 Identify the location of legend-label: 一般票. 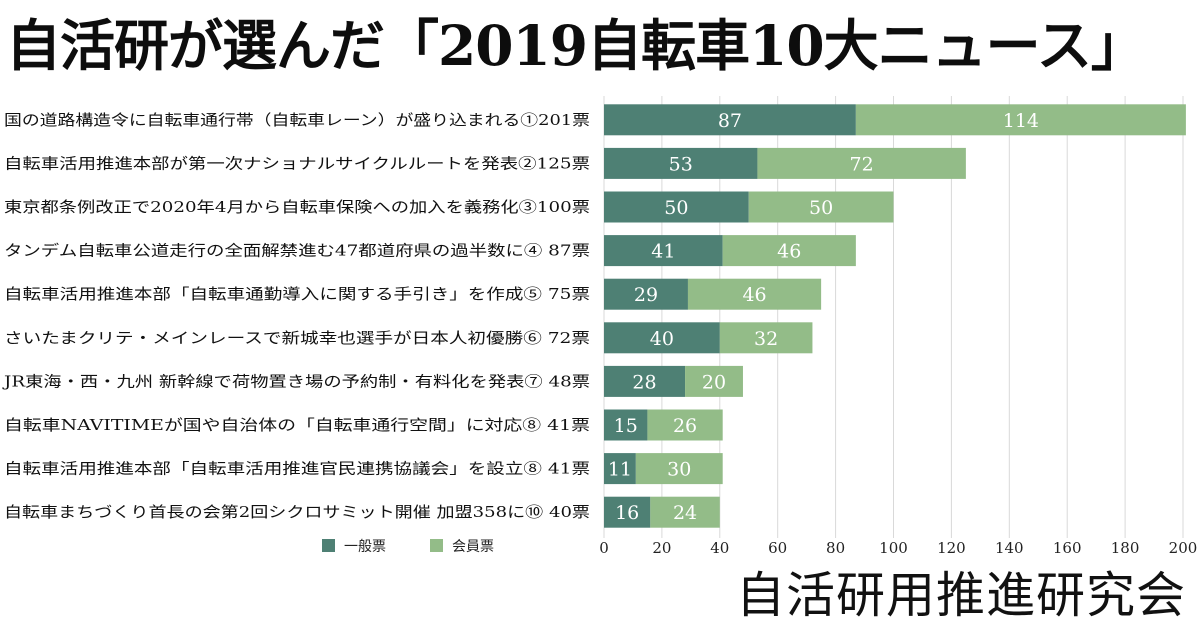
(365, 547).